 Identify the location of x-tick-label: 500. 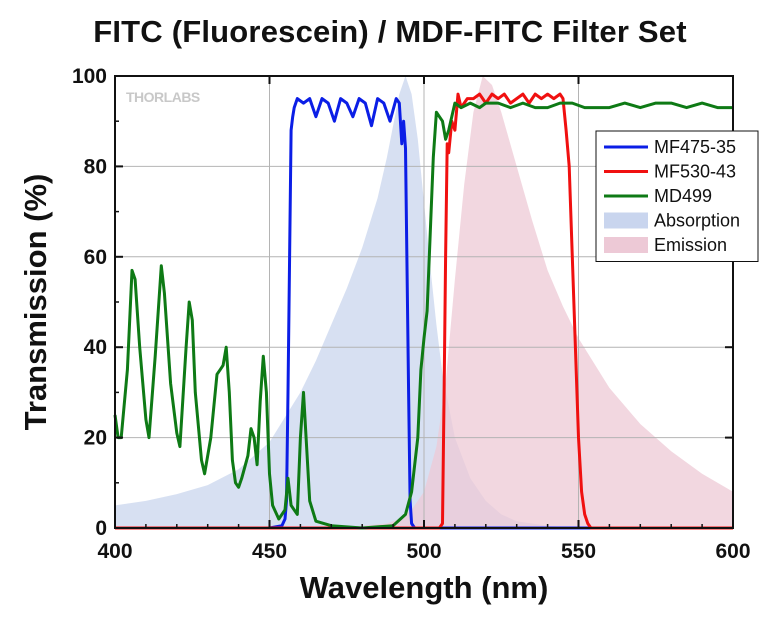
(423, 551).